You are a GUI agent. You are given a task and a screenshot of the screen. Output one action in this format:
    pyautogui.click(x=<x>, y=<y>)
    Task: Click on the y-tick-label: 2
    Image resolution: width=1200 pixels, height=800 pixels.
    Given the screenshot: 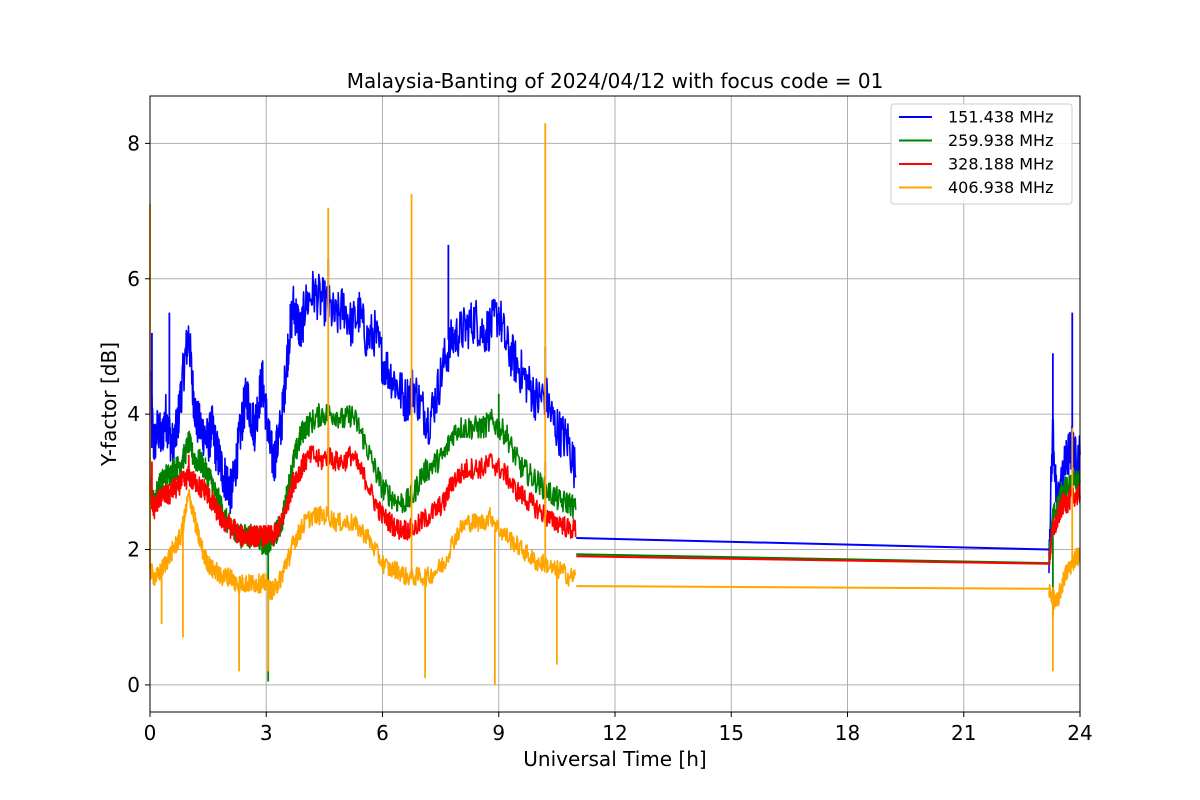 What is the action you would take?
    pyautogui.click(x=133, y=550)
    